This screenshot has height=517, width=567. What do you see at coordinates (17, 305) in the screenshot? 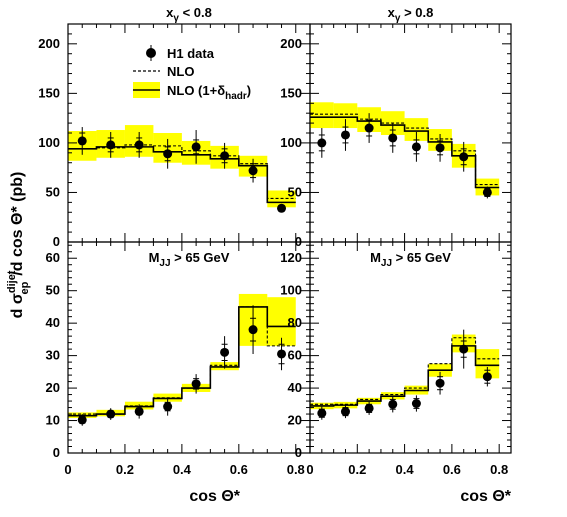
I see `y-axis-title-main: d σ` at bounding box center [17, 305].